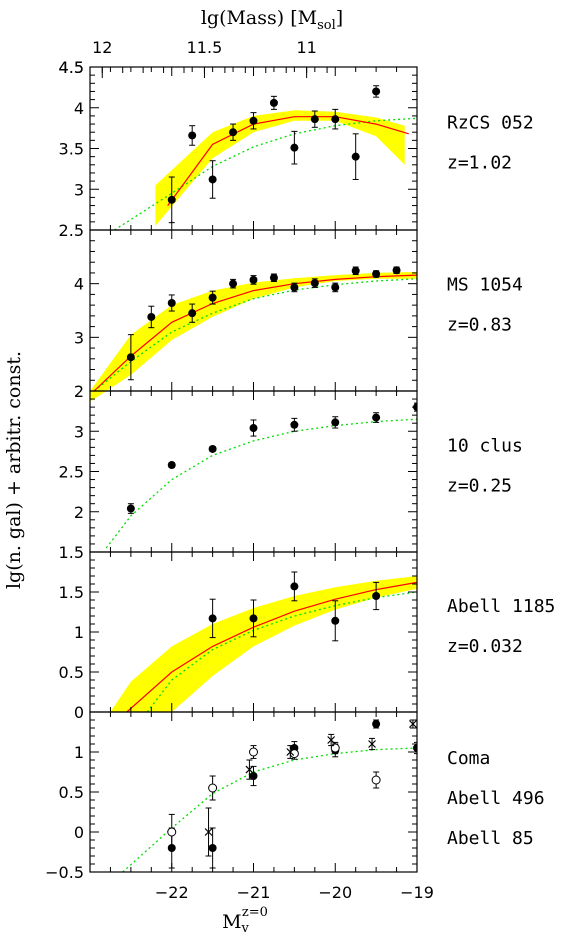 The image size is (583, 938). What do you see at coordinates (479, 325) in the screenshot?
I see `panel-redshift-label: z=0.83` at bounding box center [479, 325].